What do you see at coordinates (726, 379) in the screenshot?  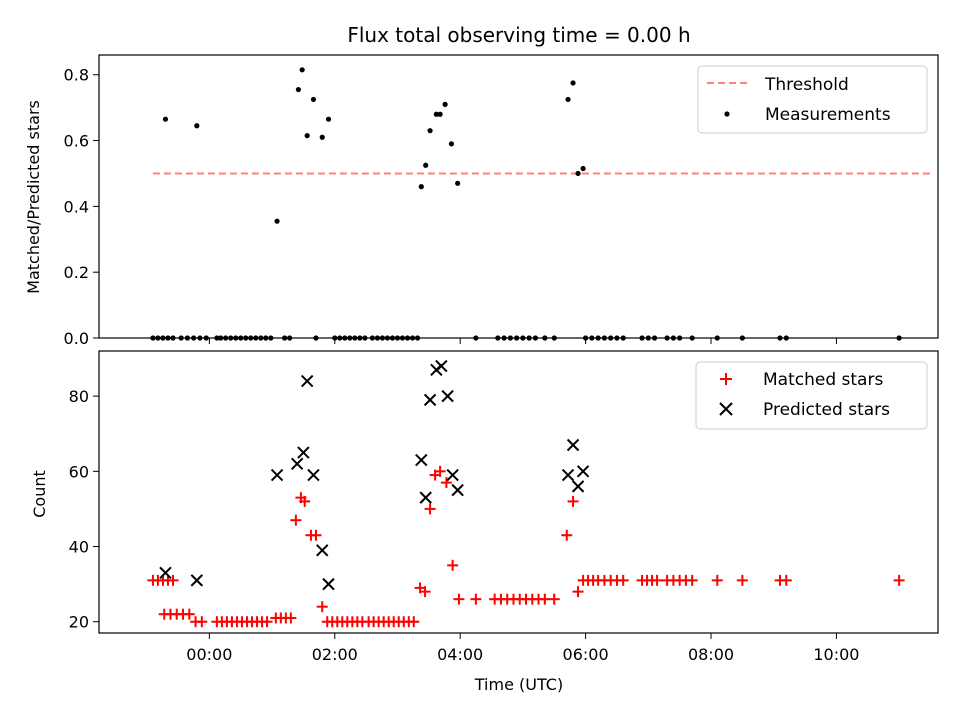 I see `matched-stars-legend-swatch` at bounding box center [726, 379].